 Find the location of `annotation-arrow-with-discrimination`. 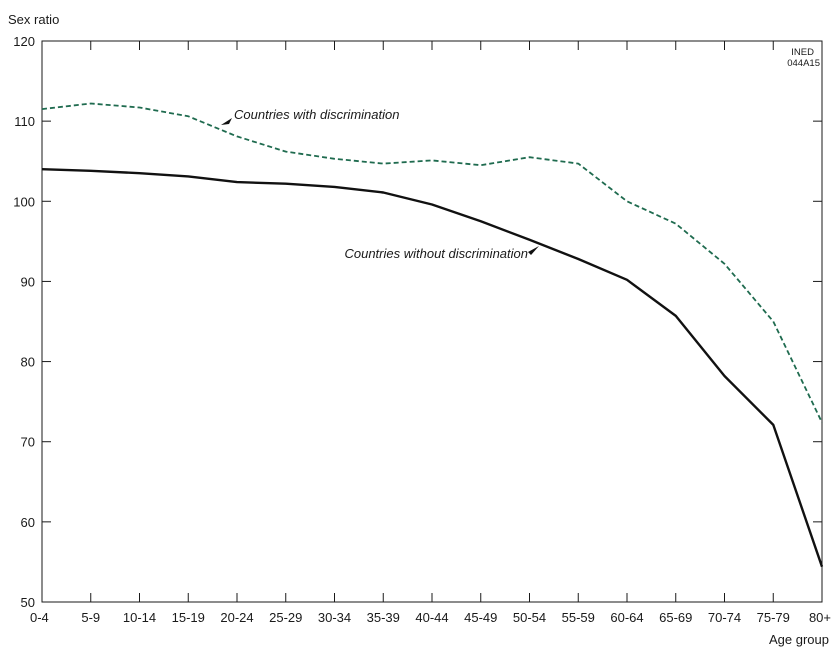

annotation-arrow-with-discrimination is located at coordinates (226, 121).